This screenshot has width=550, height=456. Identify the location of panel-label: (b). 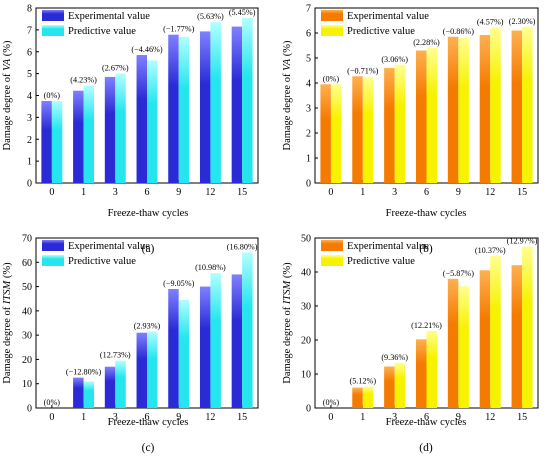
(426, 249).